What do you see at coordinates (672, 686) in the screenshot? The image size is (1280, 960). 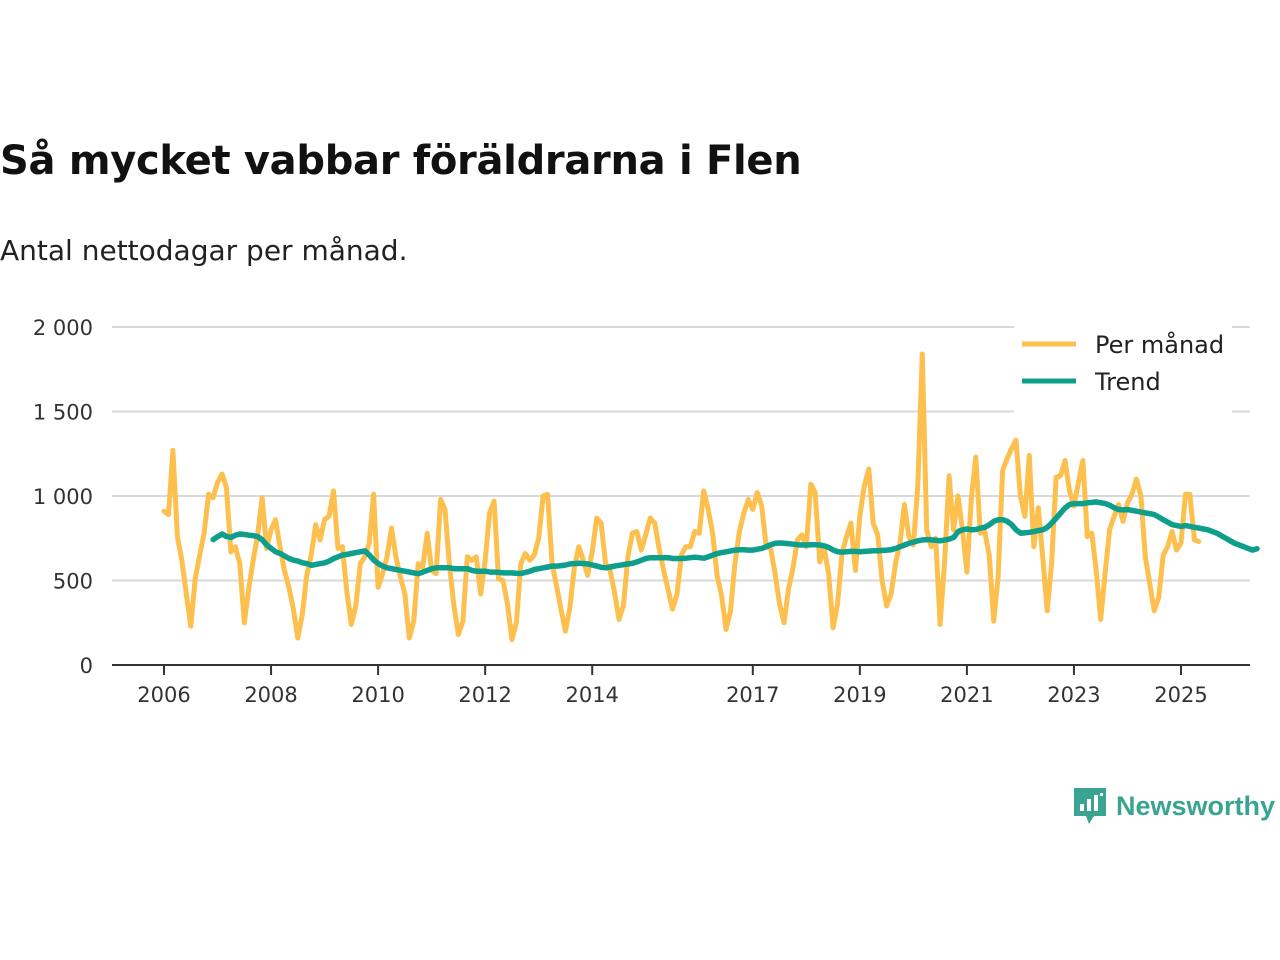 I see `x-axis-ticks: 2006 2008 2010 2012 2014 2017 2019 2021 2023 2025` at bounding box center [672, 686].